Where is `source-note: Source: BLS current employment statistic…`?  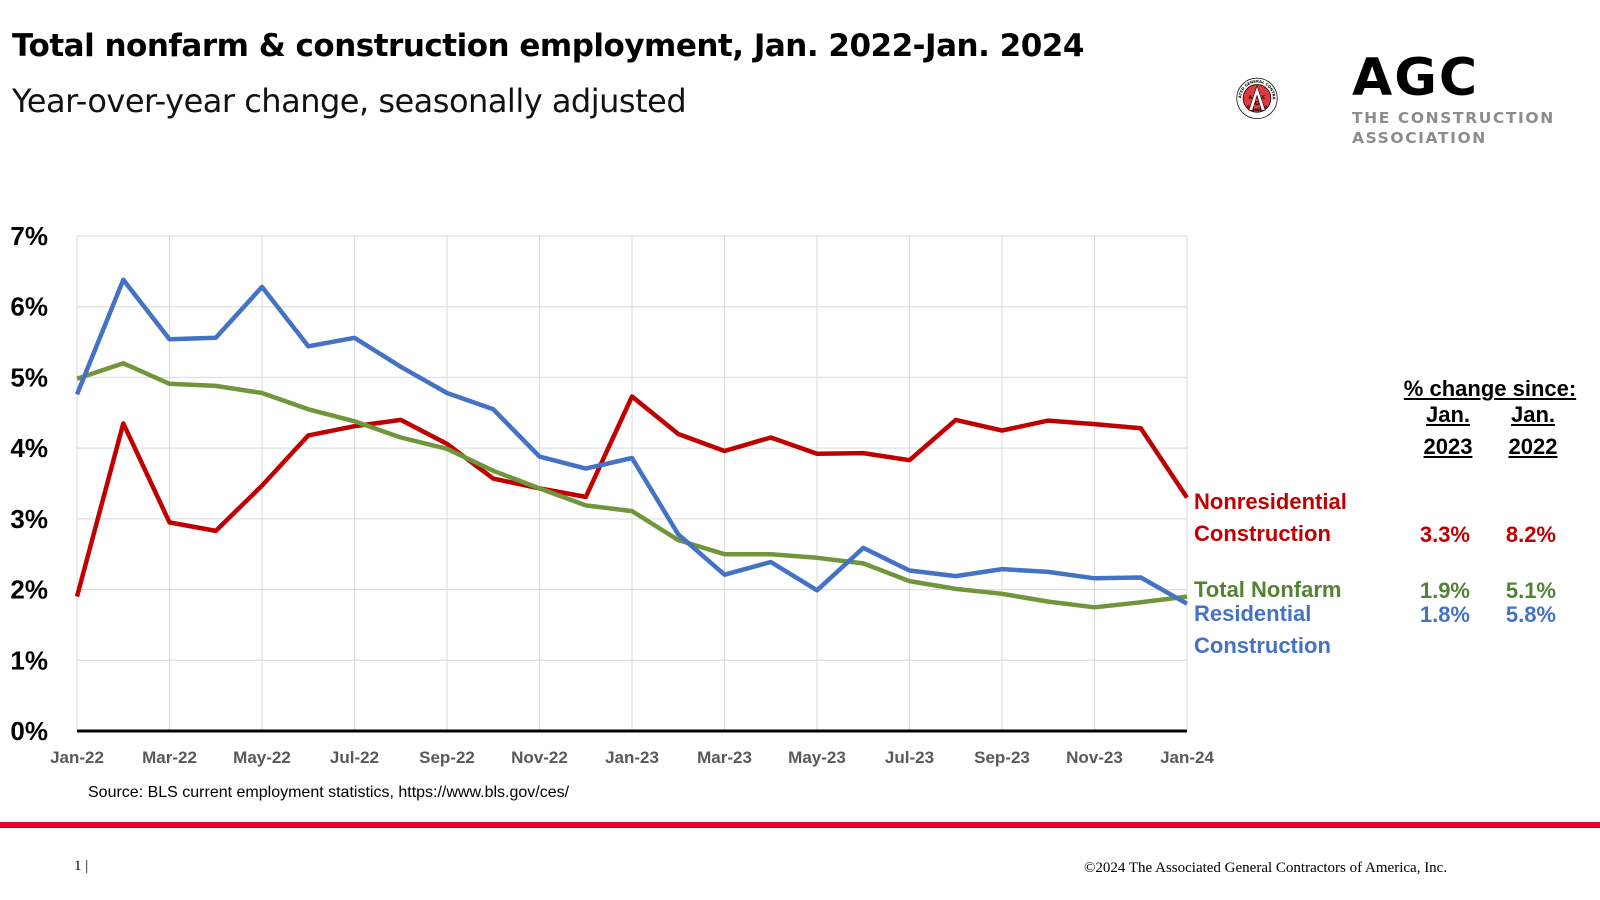 source-note: Source: BLS current employment statistic… is located at coordinates (329, 792).